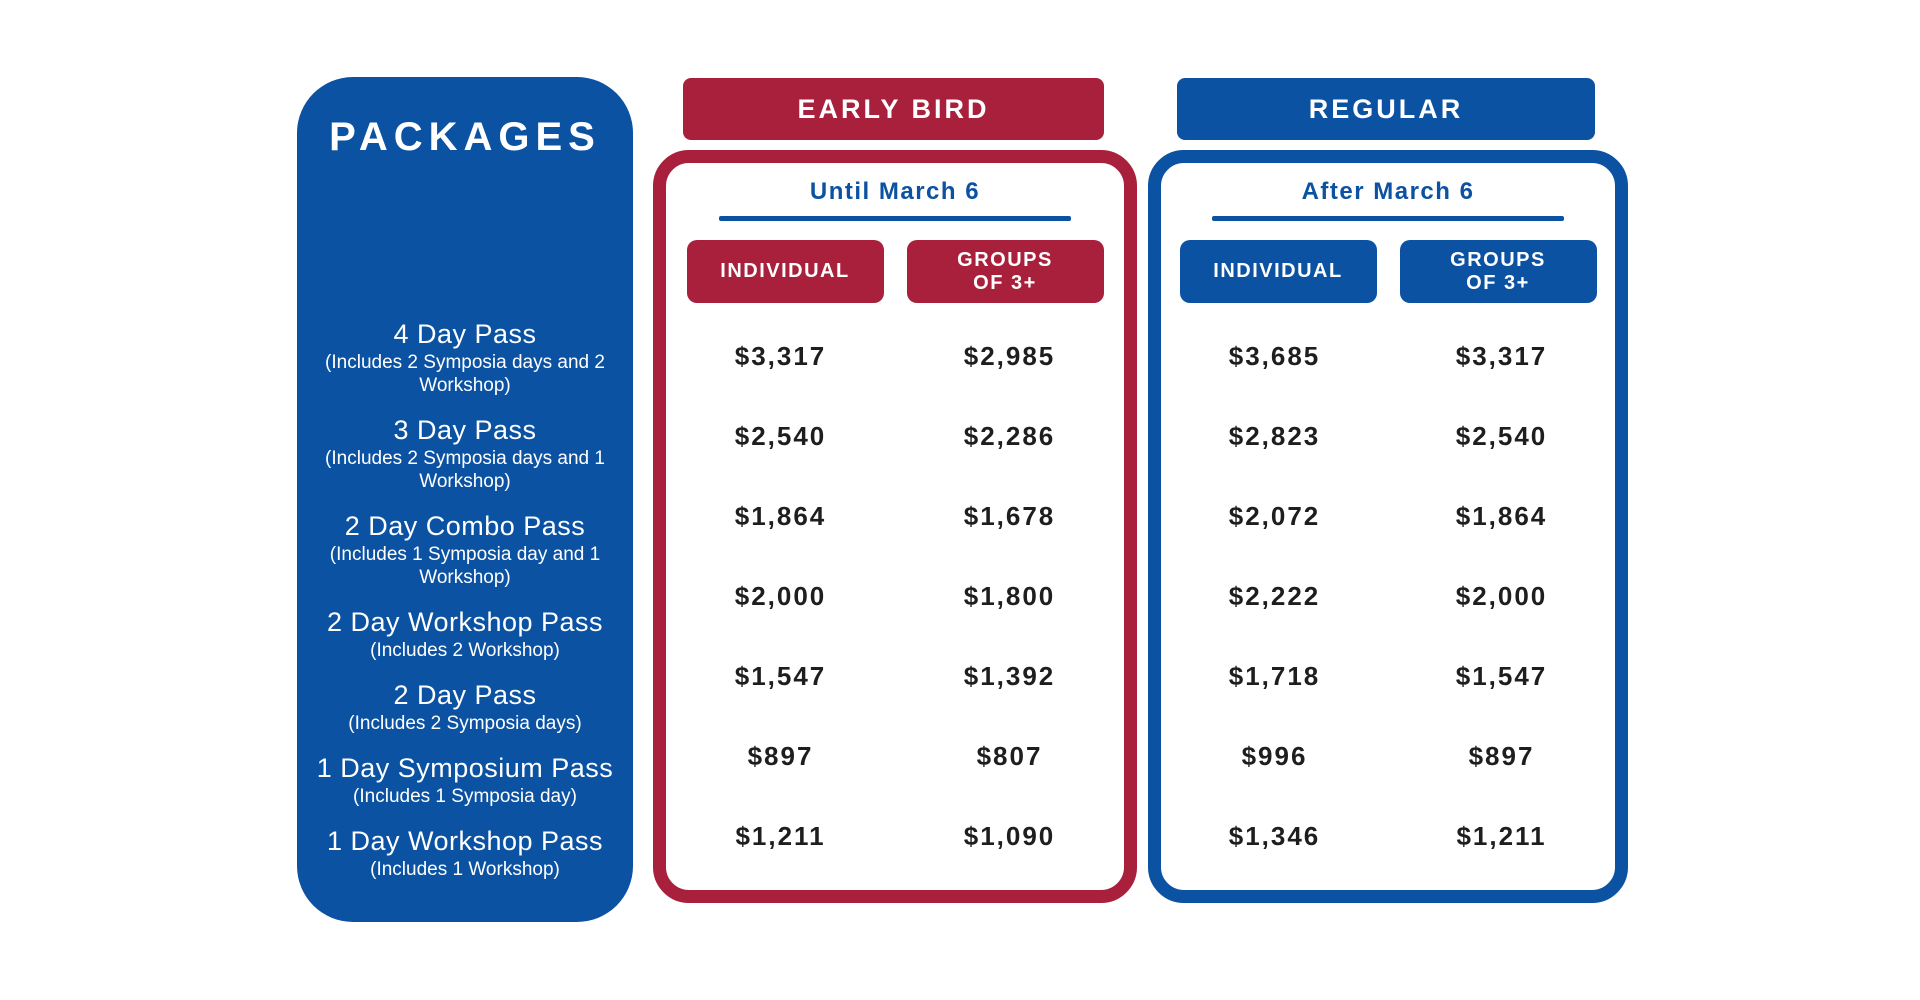  I want to click on package-name: 2 Day Workshop Pass, so click(465, 622).